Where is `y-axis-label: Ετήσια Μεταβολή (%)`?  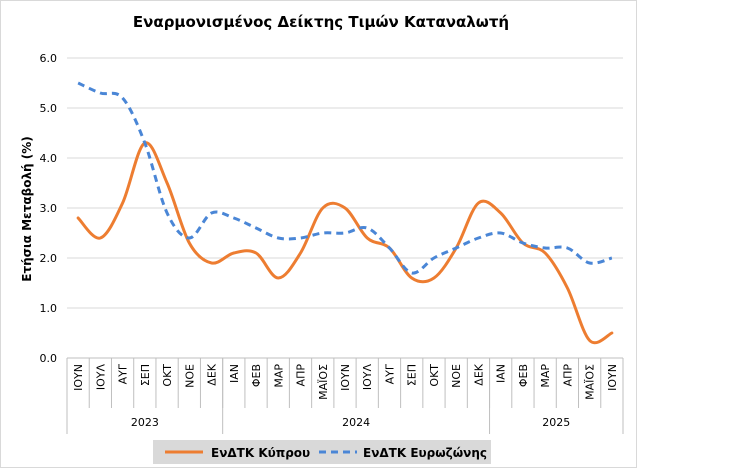 y-axis-label: Ετήσια Μεταβολή (%) is located at coordinates (27, 209).